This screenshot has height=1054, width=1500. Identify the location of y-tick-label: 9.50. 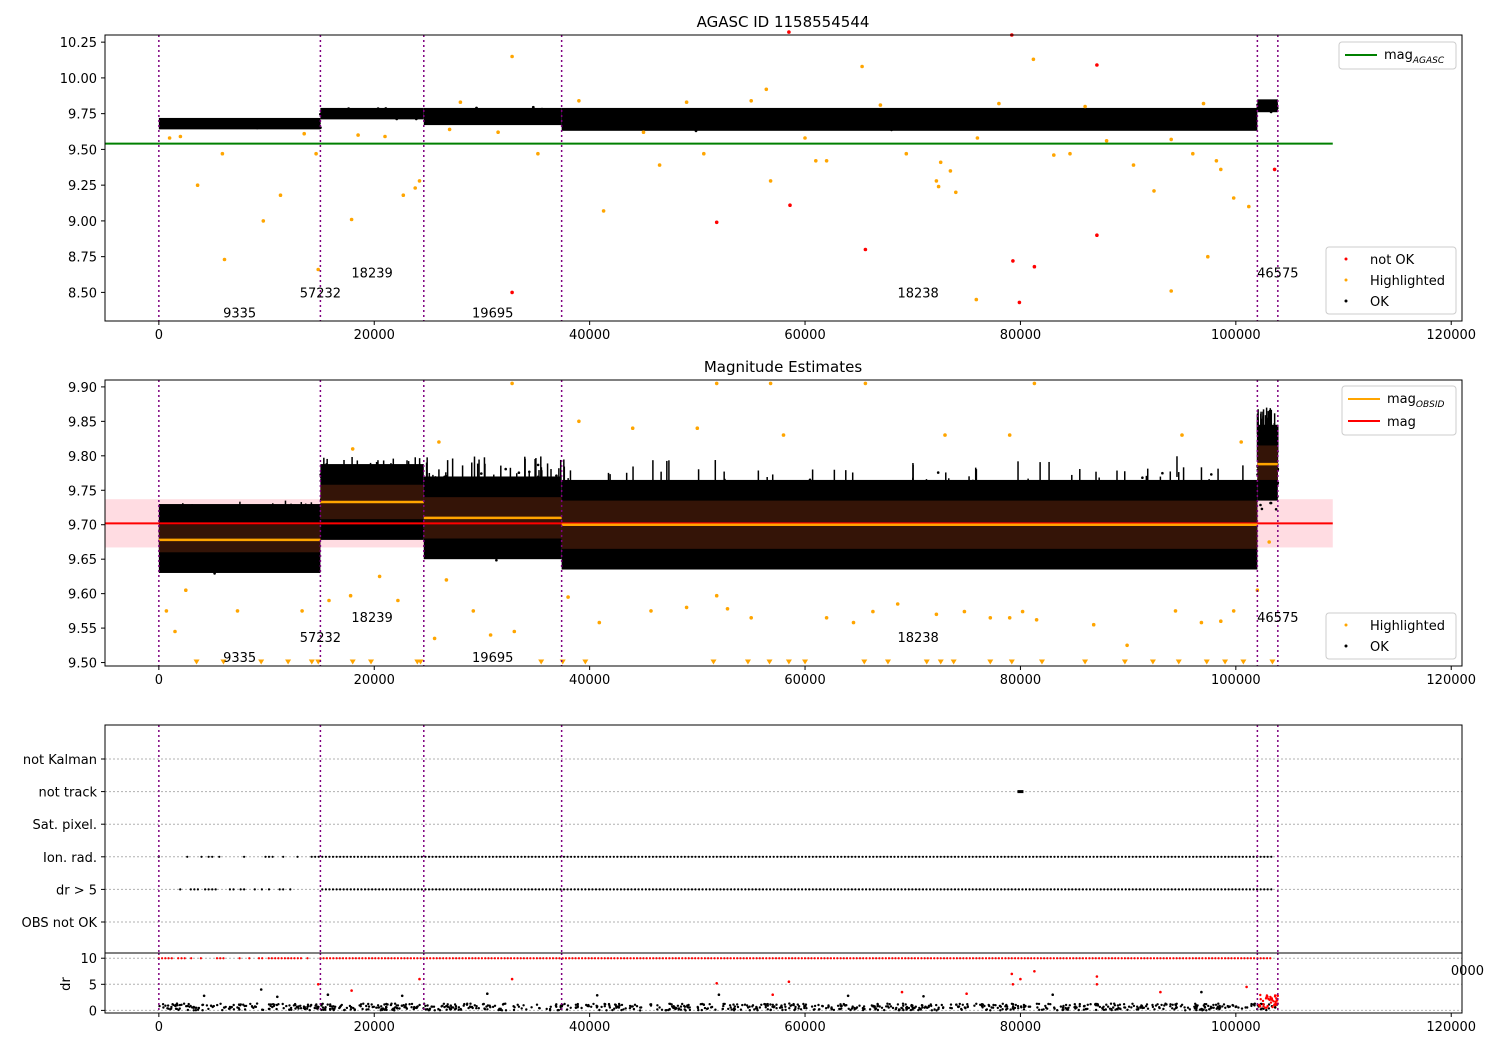
(82, 664).